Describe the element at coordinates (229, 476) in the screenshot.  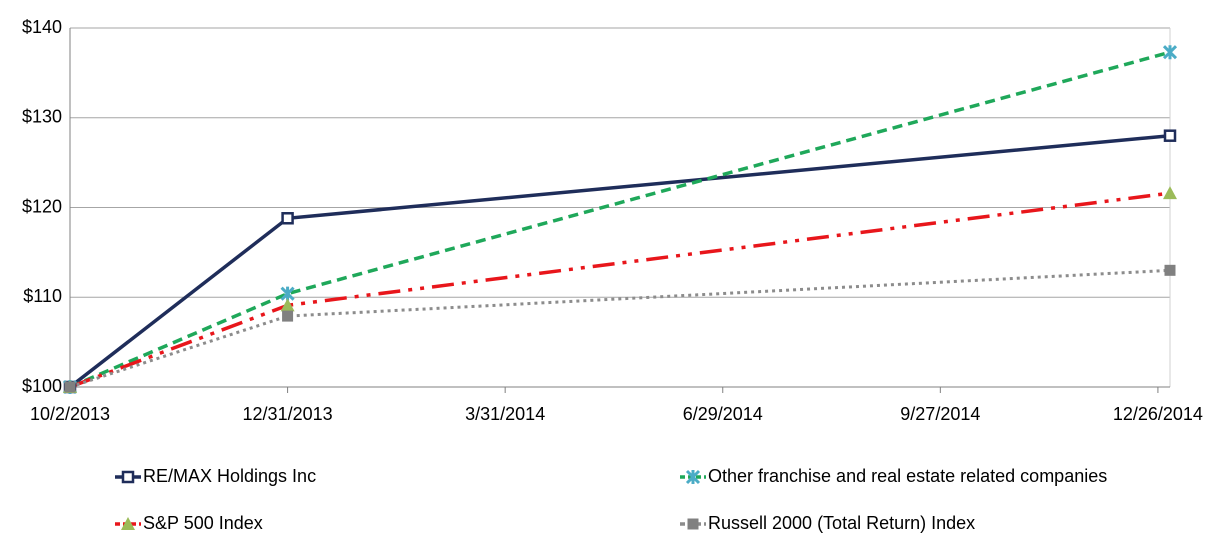
I see `legend-label: RE/MAX Holdings Inc` at that location.